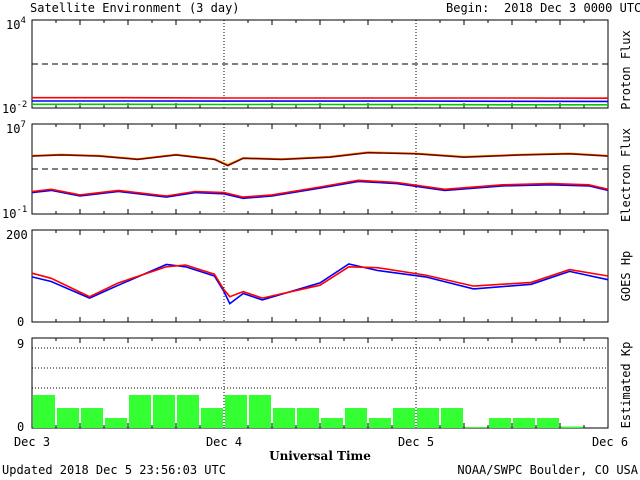 This screenshot has width=640, height=480. What do you see at coordinates (547, 470) in the screenshot?
I see `credit-text: NOAA/SWPC Boulder, CO USA` at bounding box center [547, 470].